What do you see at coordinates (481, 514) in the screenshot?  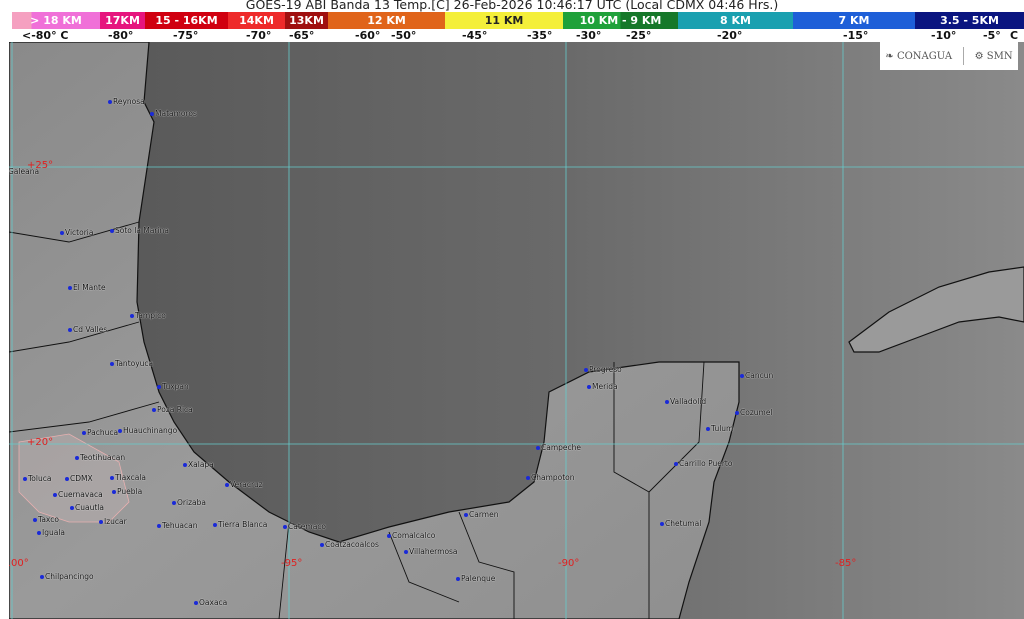 I see `city-label: Carmen` at bounding box center [481, 514].